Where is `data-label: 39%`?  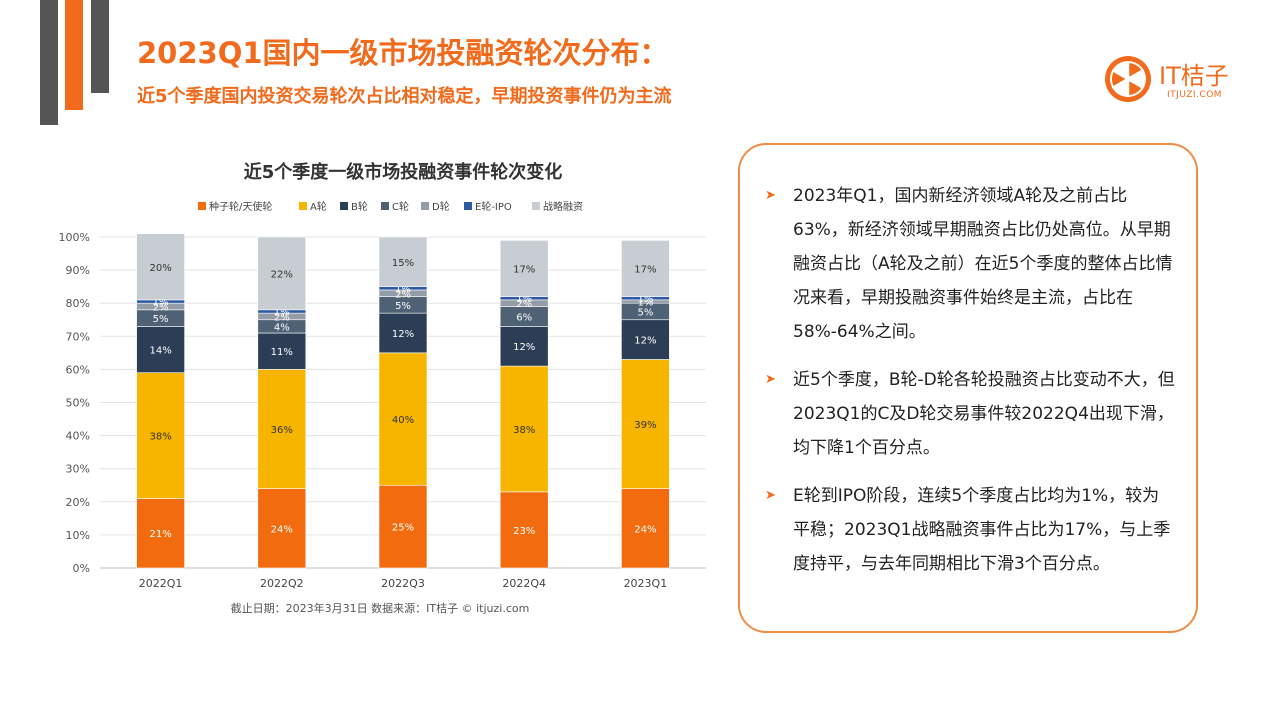 data-label: 39% is located at coordinates (645, 425).